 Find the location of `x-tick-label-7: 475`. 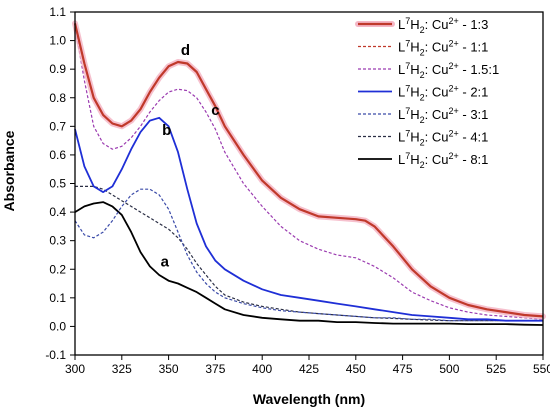

x-tick-label-7: 475 is located at coordinates (403, 369).